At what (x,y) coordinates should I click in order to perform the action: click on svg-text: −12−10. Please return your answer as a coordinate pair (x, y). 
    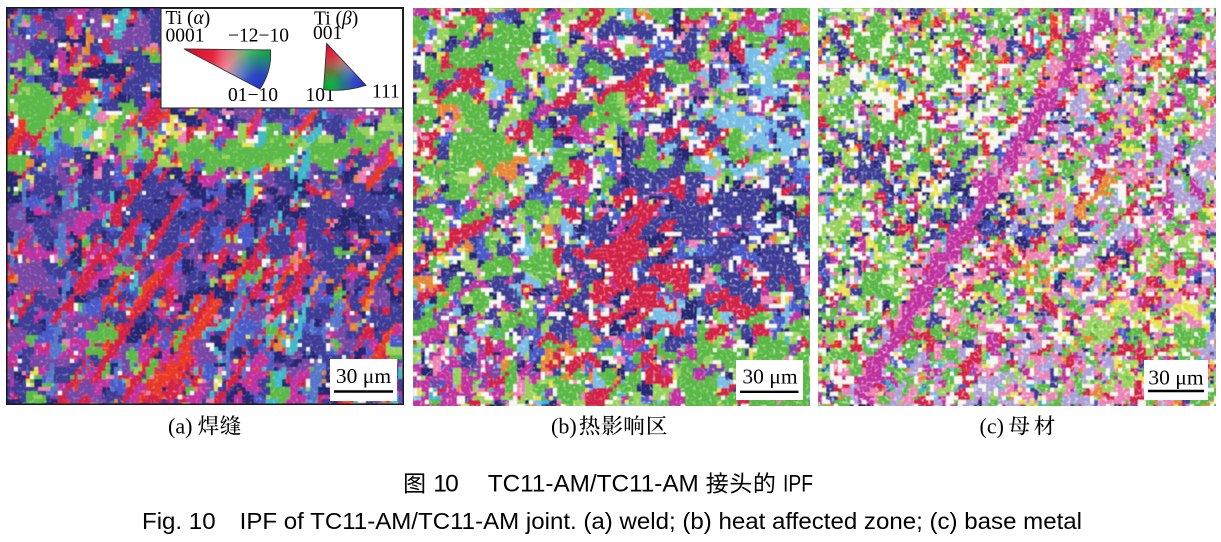
    Looking at the image, I should click on (258, 36).